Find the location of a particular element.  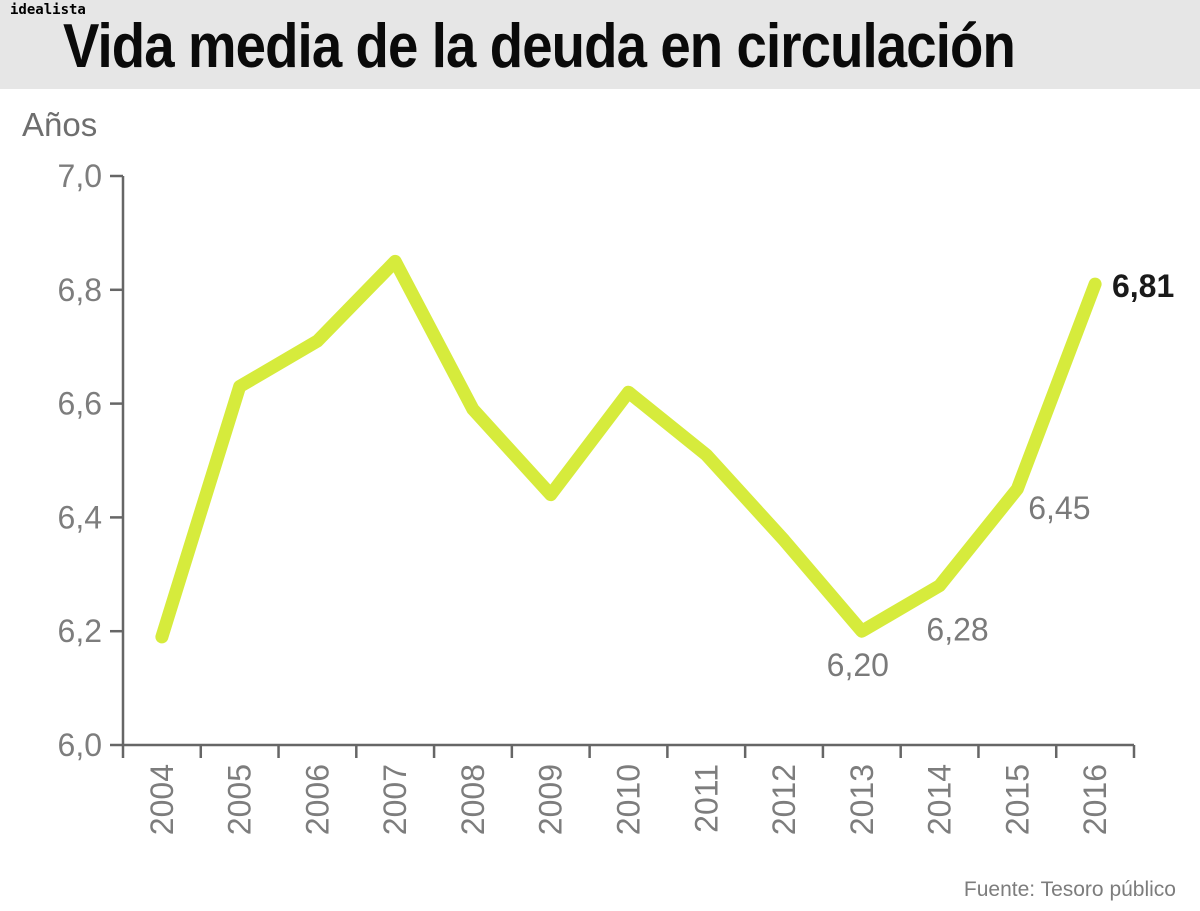

x-tick-label: 2007 is located at coordinates (395, 799).